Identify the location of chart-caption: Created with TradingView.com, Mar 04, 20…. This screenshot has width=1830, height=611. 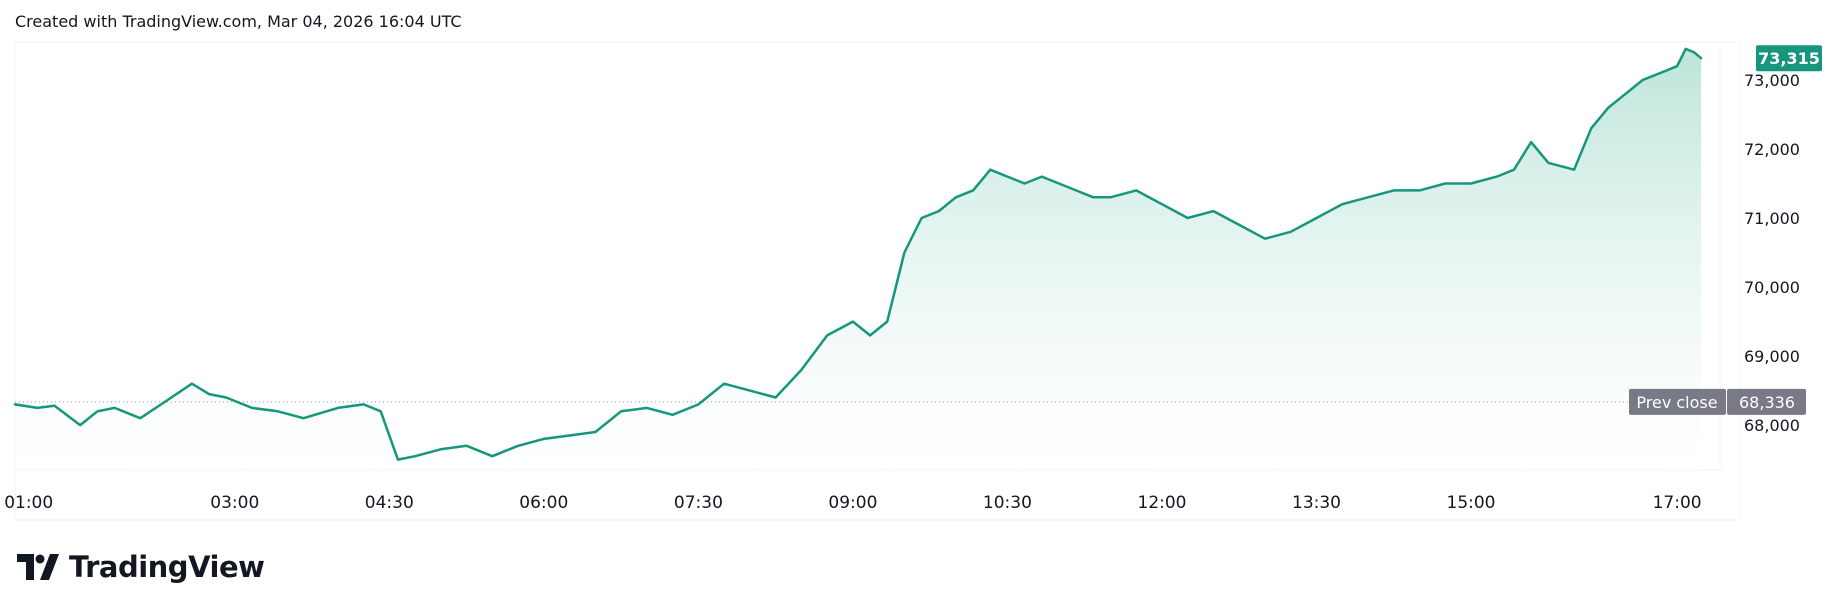
(238, 21).